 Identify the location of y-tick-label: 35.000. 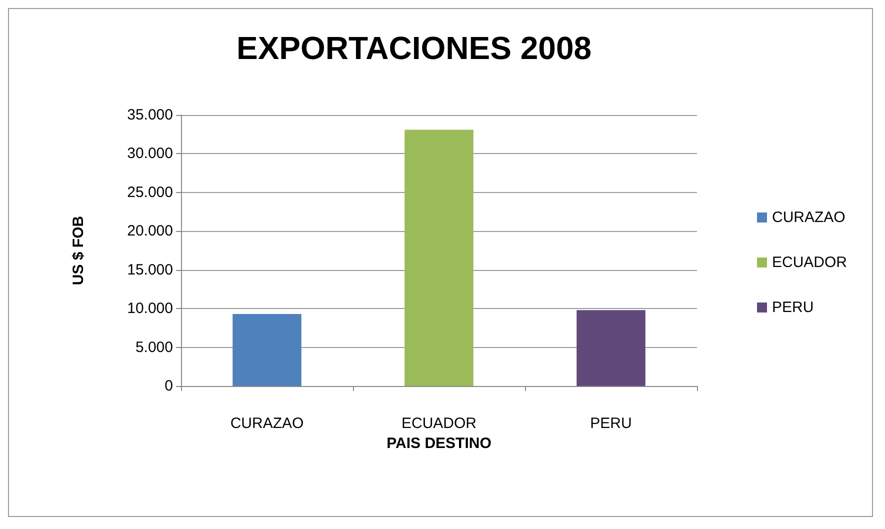
(150, 115).